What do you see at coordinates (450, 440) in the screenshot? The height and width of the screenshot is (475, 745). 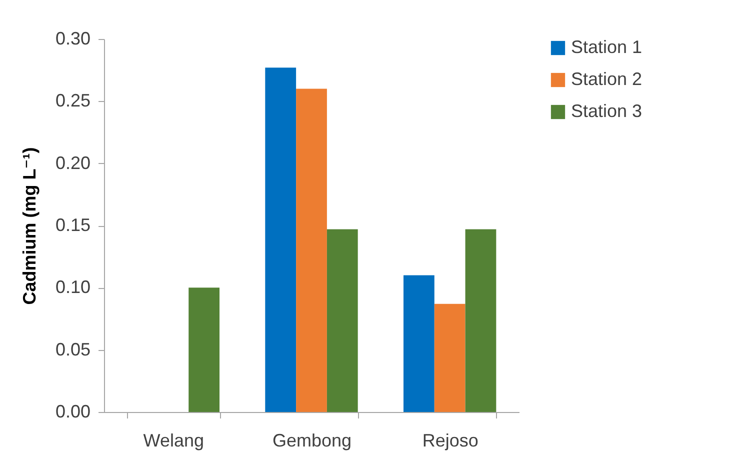 I see `x-tick-label: Rejoso` at bounding box center [450, 440].